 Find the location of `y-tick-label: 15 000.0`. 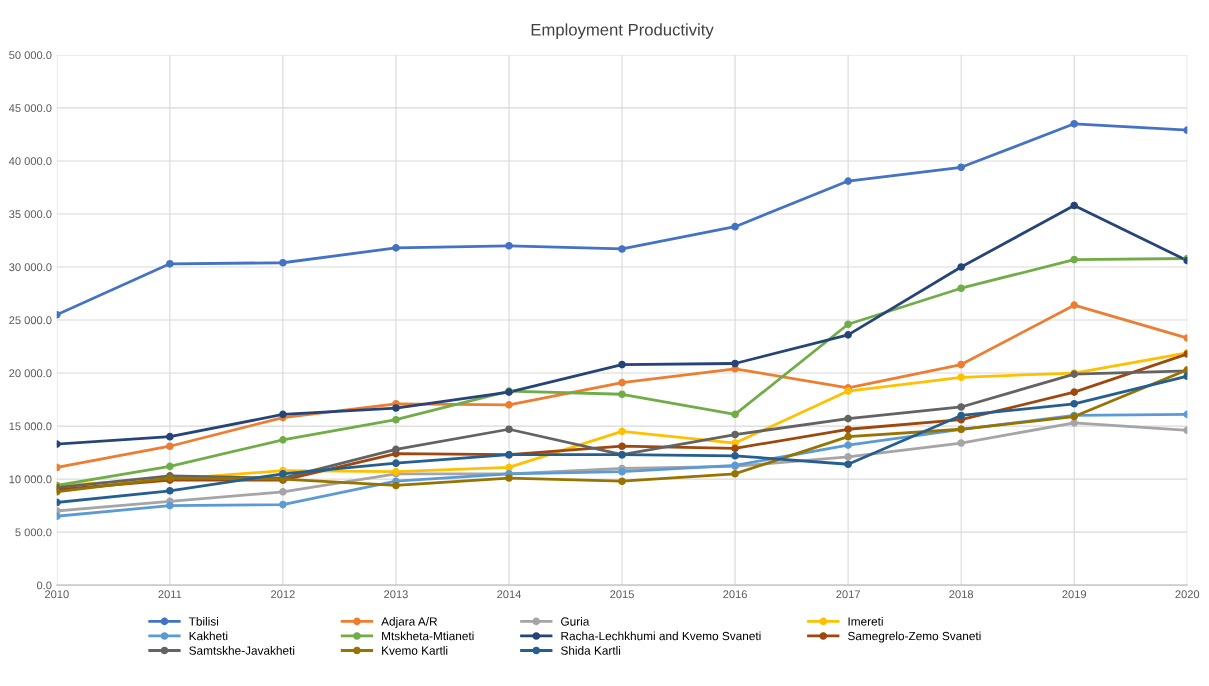

y-tick-label: 15 000.0 is located at coordinates (30, 426).